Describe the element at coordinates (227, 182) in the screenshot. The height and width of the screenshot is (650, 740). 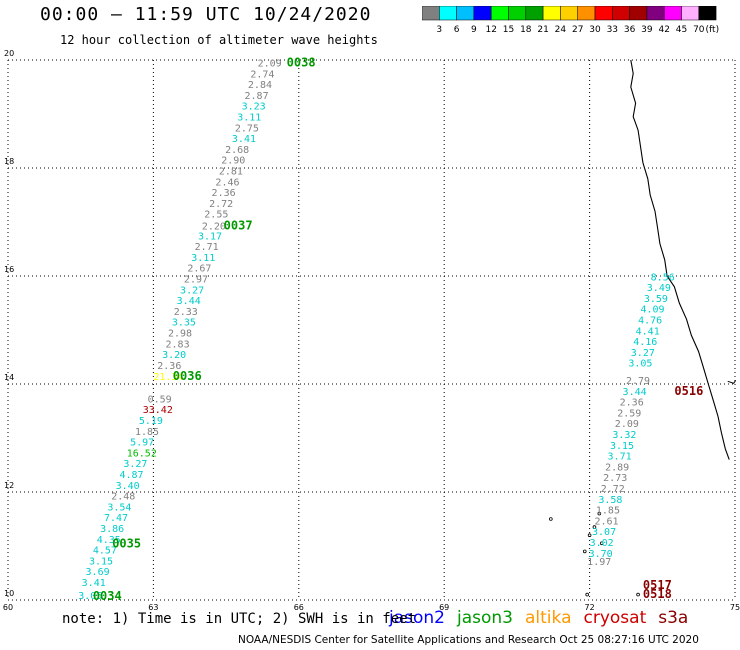
I see `wave-height-value: 2.46` at that location.